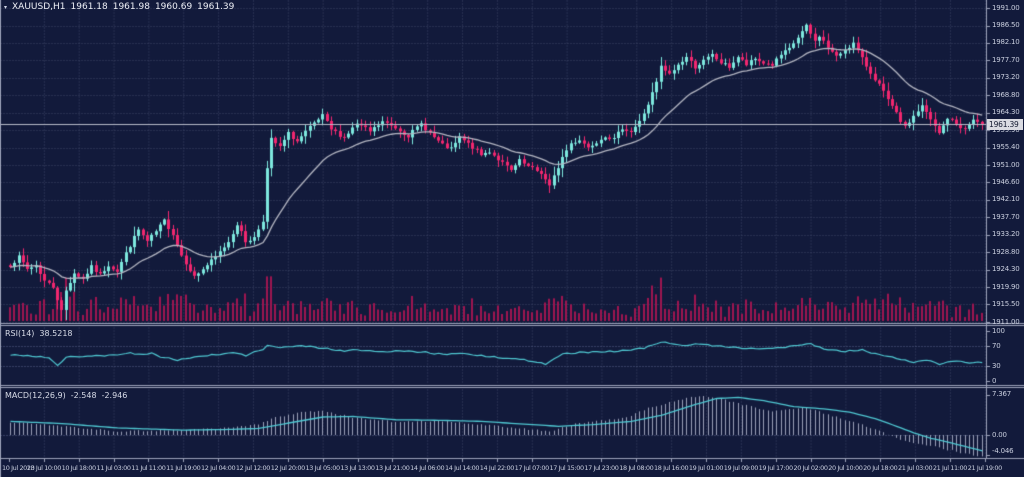 Image resolution: width=1024 pixels, height=477 pixels. What do you see at coordinates (845, 468) in the screenshot?
I see `time-axis-label: 20 Jul 10:00` at bounding box center [845, 468].